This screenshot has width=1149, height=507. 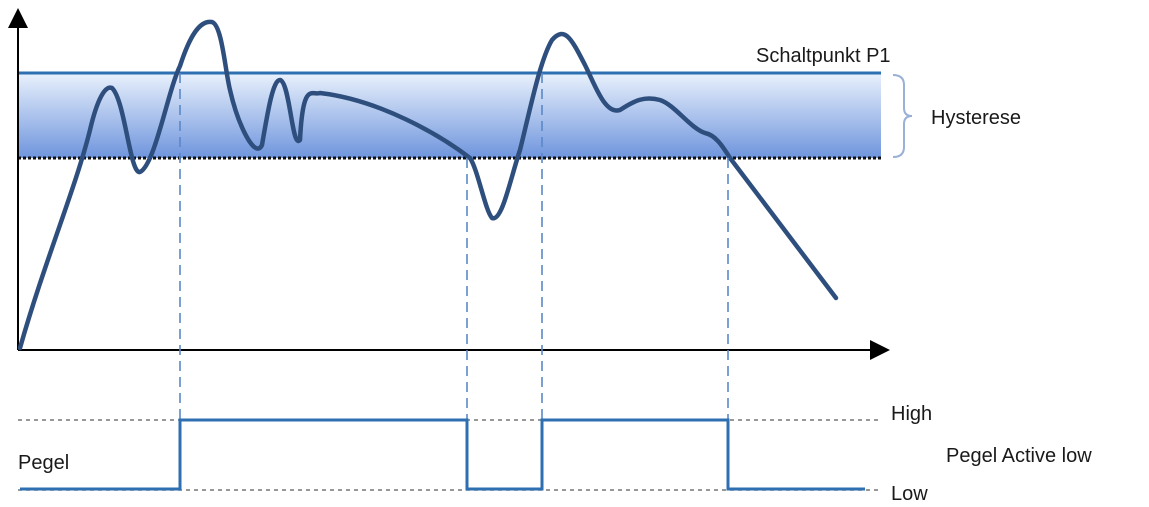 What do you see at coordinates (911, 414) in the screenshot?
I see `level-high-label: High` at bounding box center [911, 414].